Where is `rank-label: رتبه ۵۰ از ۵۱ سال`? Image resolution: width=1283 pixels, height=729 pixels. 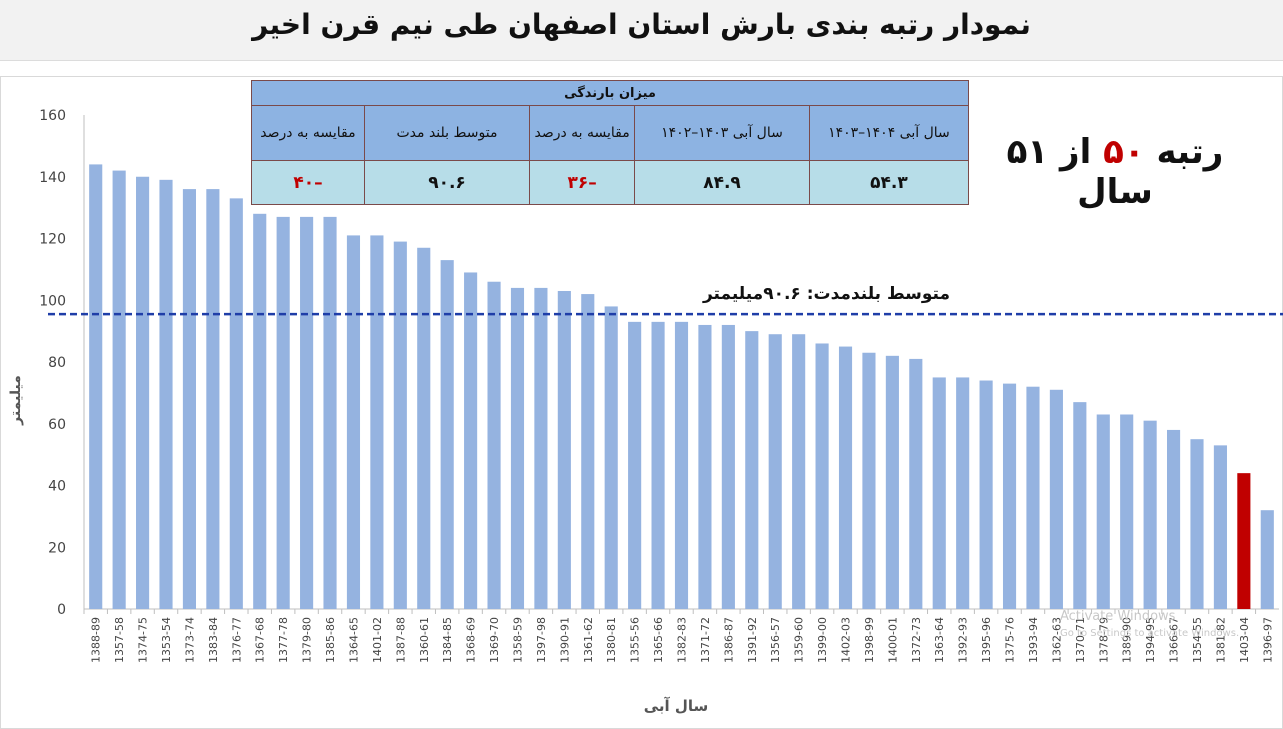 rank-label: رتبه ۵۰ از ۵۱ سال is located at coordinates (1115, 172).